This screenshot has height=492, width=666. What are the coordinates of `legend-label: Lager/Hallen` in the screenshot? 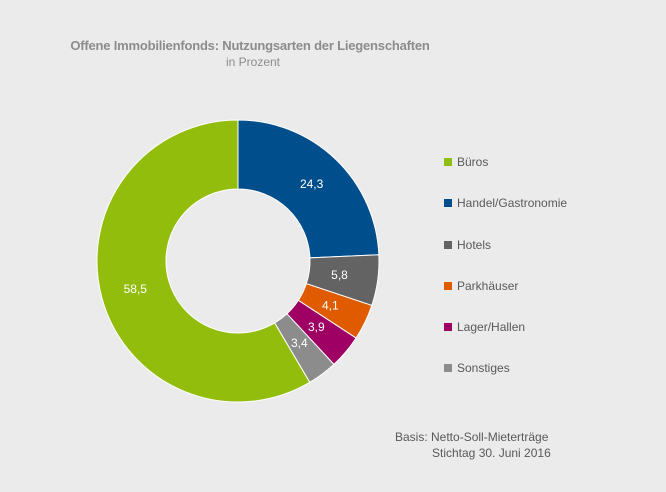 It's located at (491, 327).